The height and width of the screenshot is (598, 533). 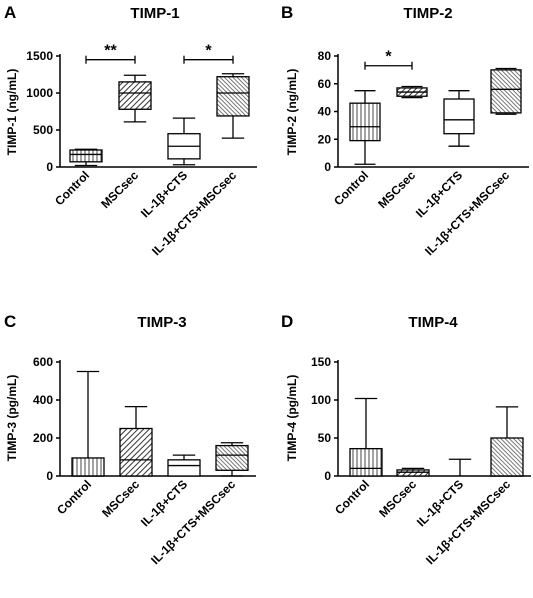 I want to click on y-tick-label: 150, so click(x=321, y=362).